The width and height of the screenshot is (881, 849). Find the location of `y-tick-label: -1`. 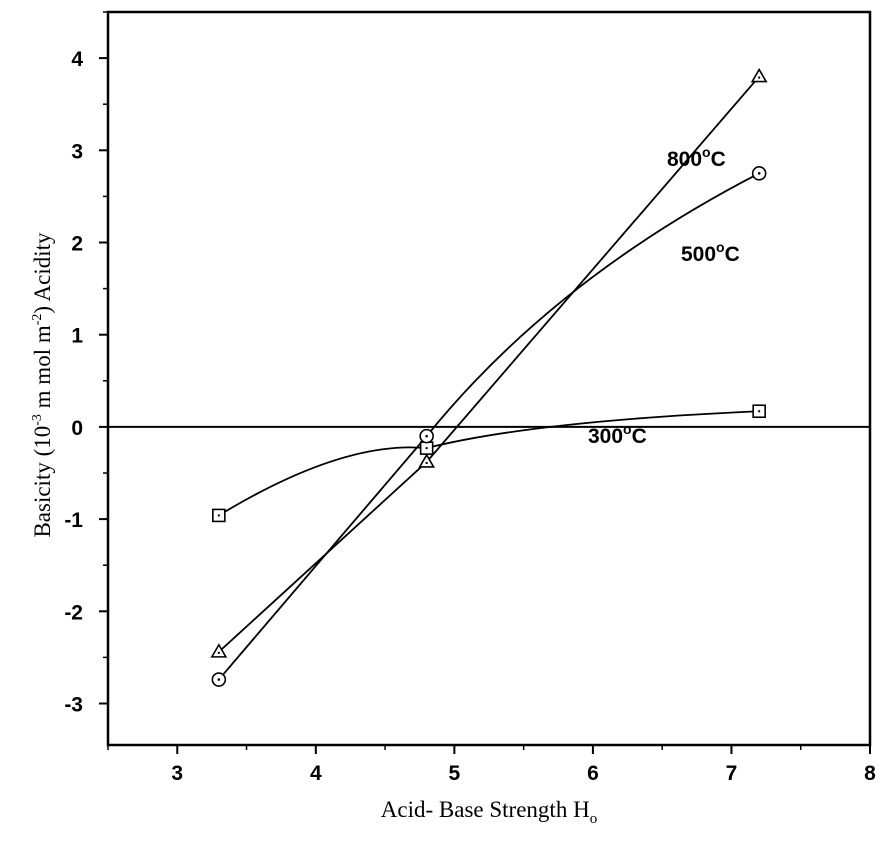

y-tick-label: -1 is located at coordinates (73, 520).